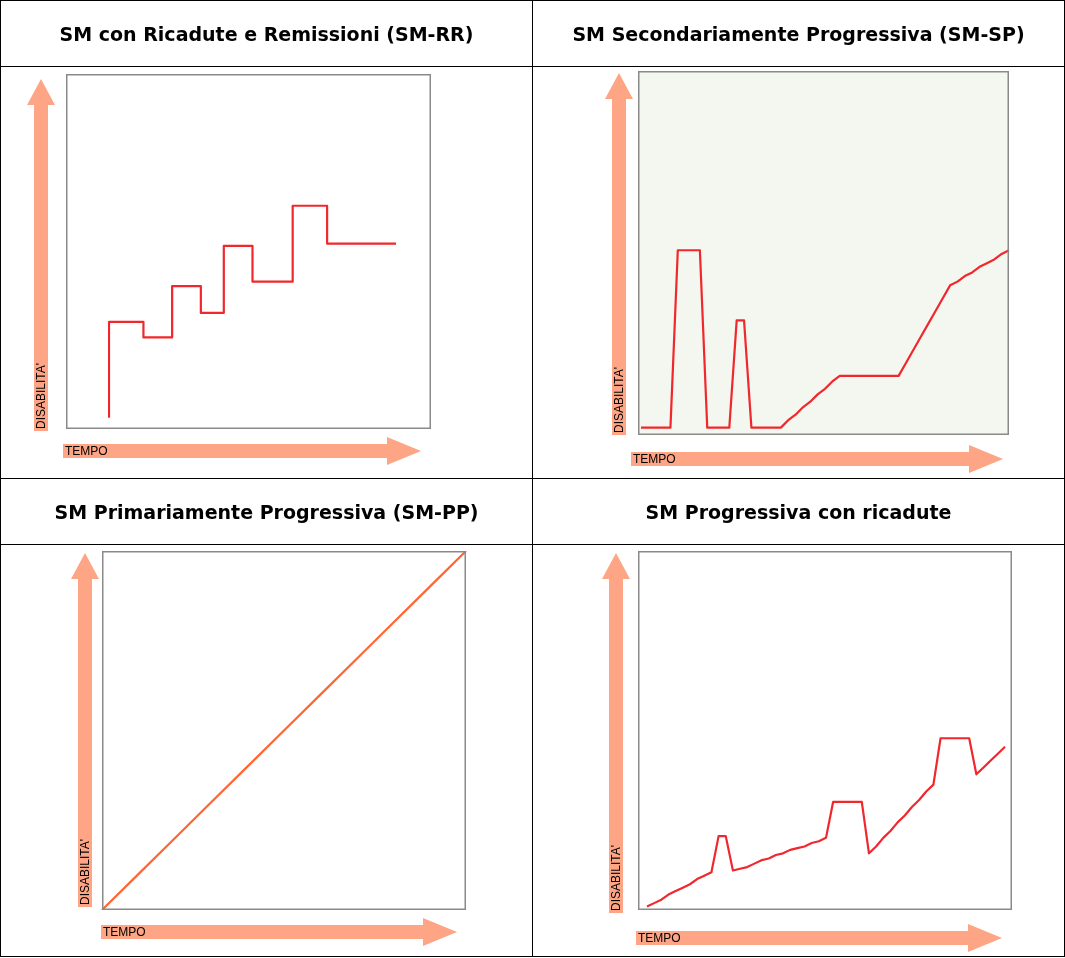  I want to click on chart-title: SM con Ricadute e Remissioni (SM-RR), so click(266, 33).